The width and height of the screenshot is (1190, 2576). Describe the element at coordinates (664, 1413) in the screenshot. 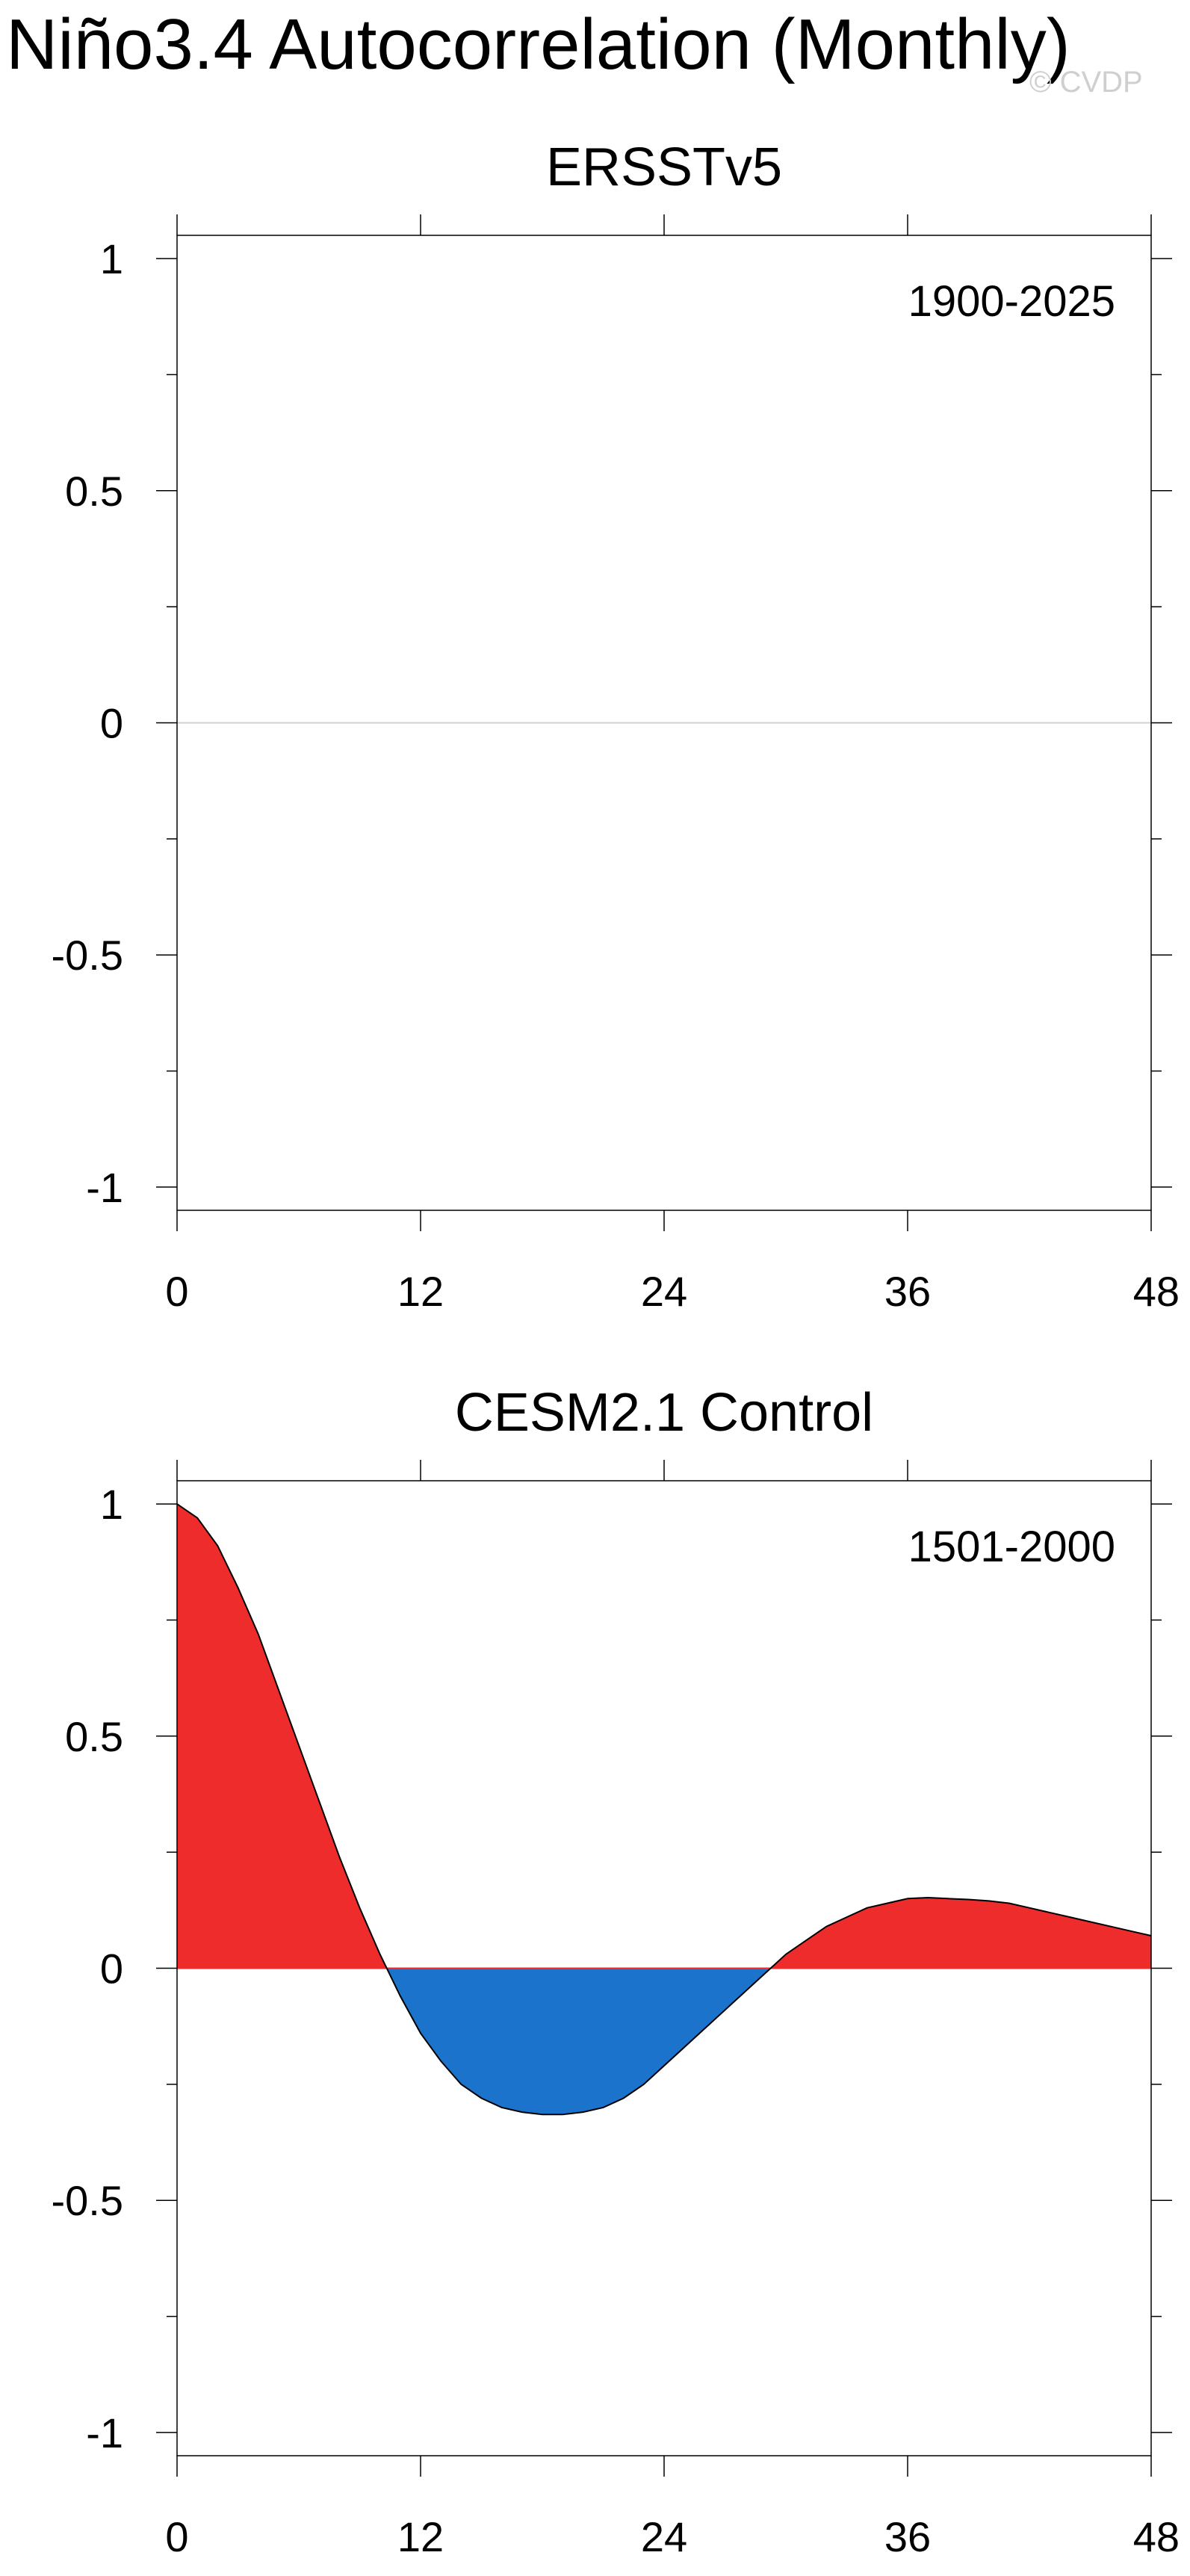

I see `panel-title: CESM2.1 Control` at that location.